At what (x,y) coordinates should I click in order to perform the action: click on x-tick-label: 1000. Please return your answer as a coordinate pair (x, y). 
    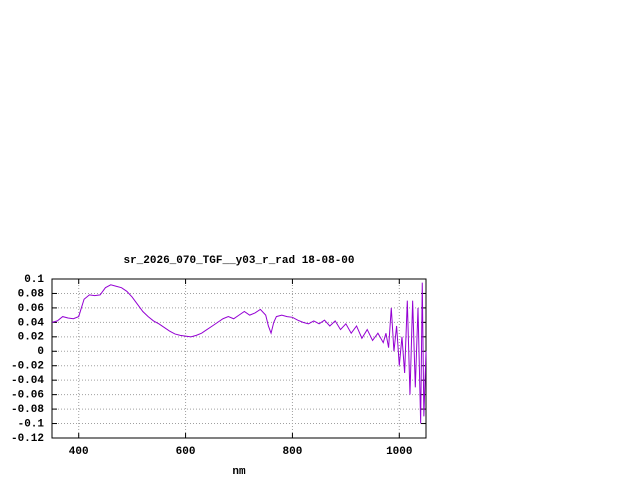
    Looking at the image, I should click on (399, 452).